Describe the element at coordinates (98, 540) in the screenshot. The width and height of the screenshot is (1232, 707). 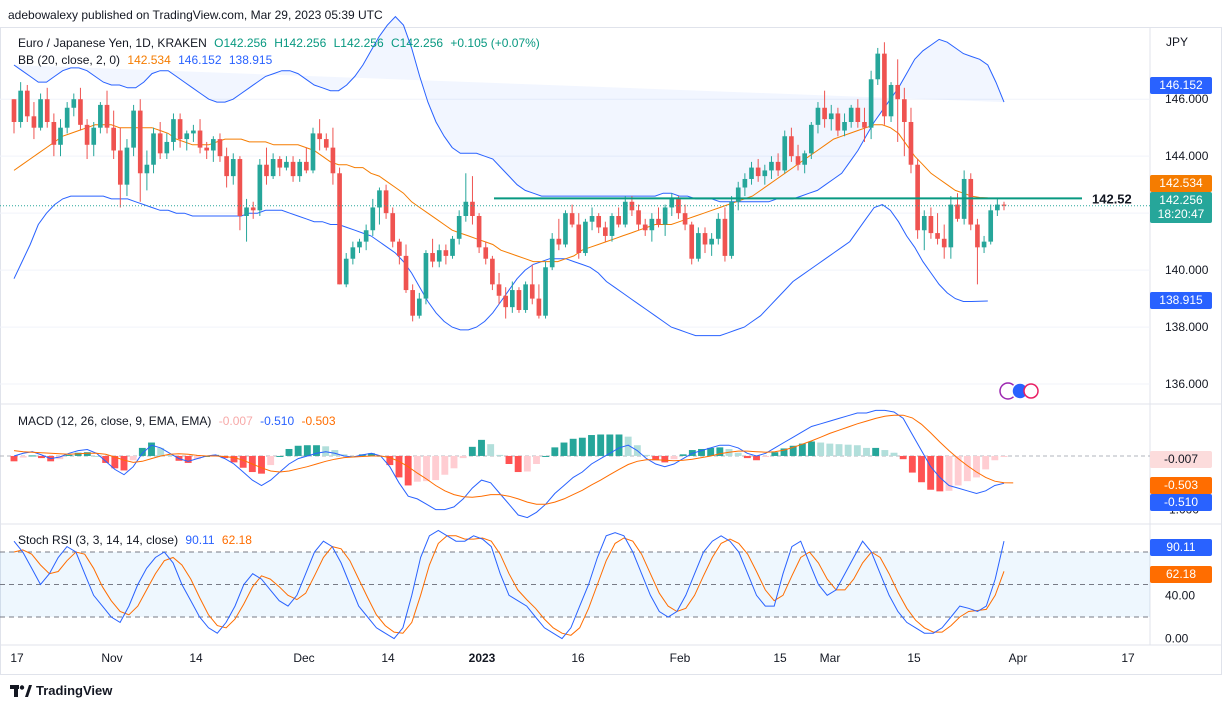
I see `stoch-label: Stoch RSI (3, 3, 14, 14, close)` at that location.